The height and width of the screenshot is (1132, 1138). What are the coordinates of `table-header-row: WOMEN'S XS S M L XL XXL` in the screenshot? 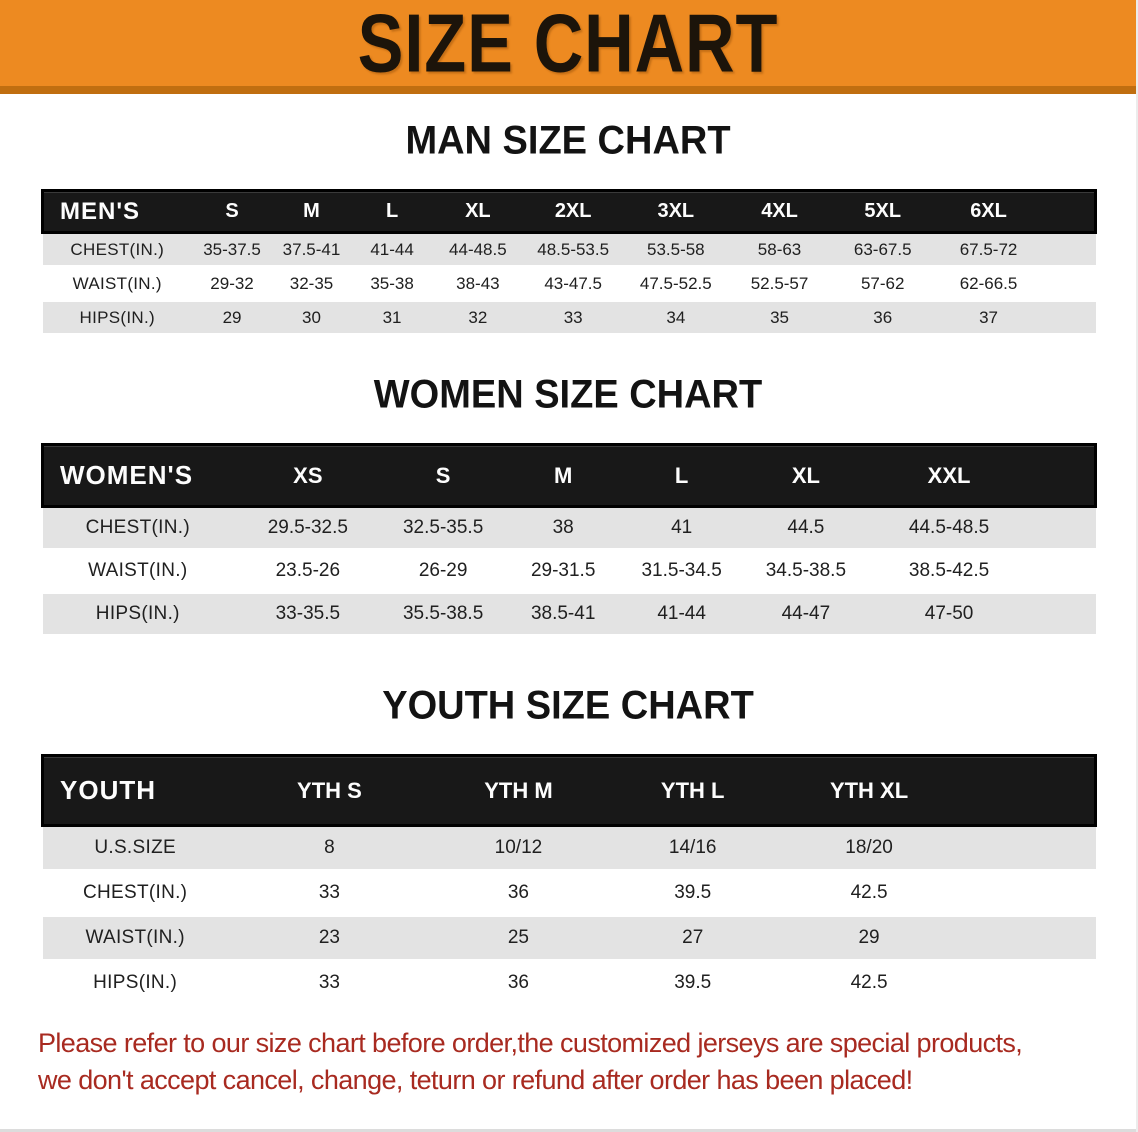 It's located at (569, 475).